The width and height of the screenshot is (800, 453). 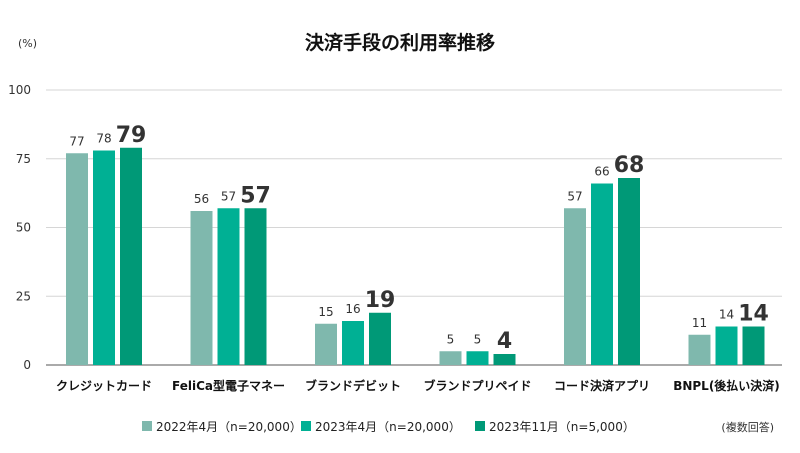 I want to click on chart-title: 決済手段の利用率推移, so click(x=400, y=42).